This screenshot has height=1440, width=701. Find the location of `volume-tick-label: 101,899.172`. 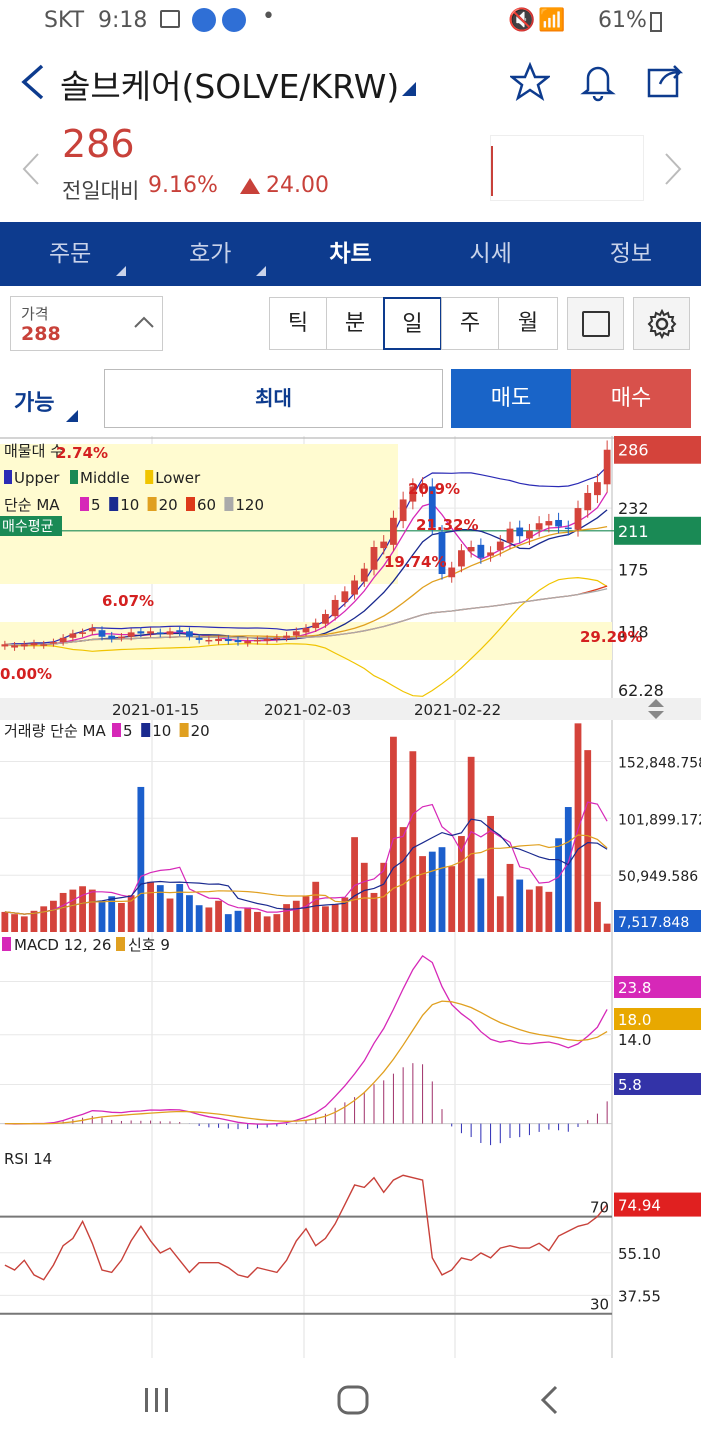

volume-tick-label: 101,899.172 is located at coordinates (659, 820).